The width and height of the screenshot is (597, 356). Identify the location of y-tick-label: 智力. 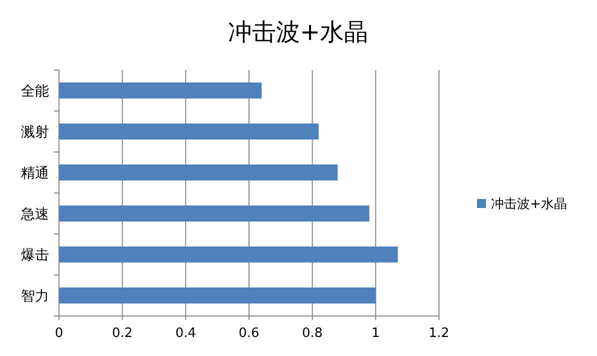
(35, 296).